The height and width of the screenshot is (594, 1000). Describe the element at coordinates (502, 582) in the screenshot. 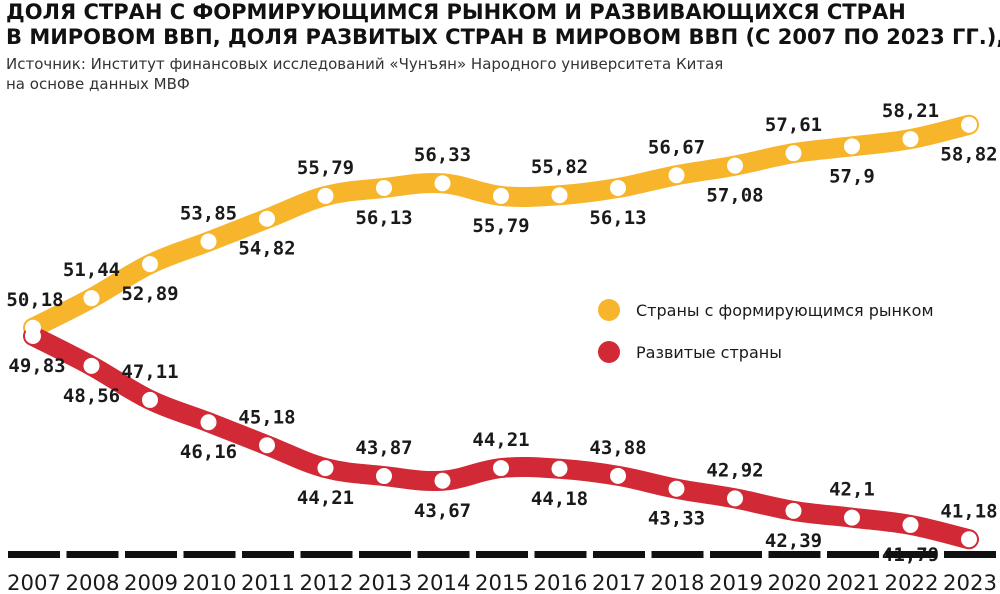

I see `tick-label-2015: 2015` at that location.